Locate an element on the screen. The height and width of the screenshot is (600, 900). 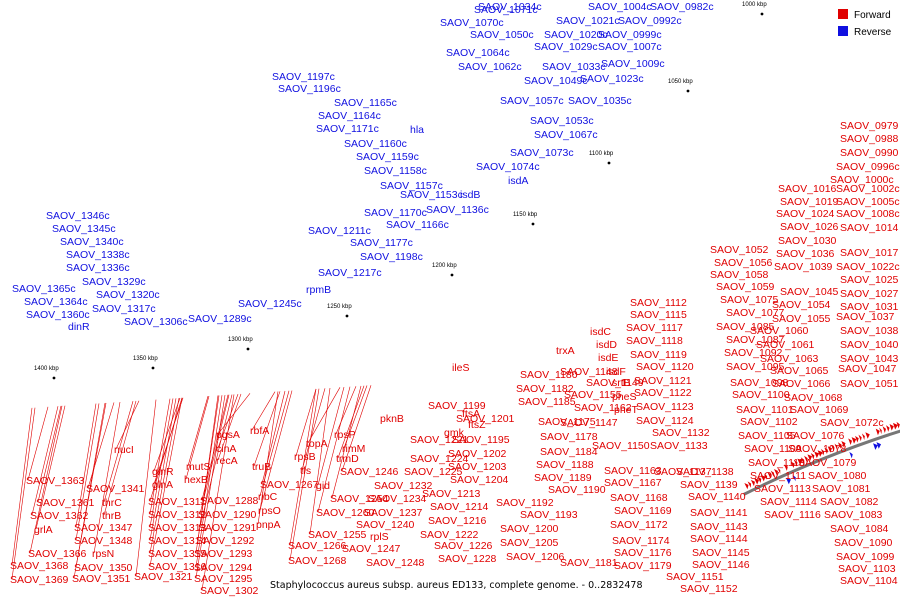
forward-gene-label: SAOV_1237 is located at coordinates (393, 513).